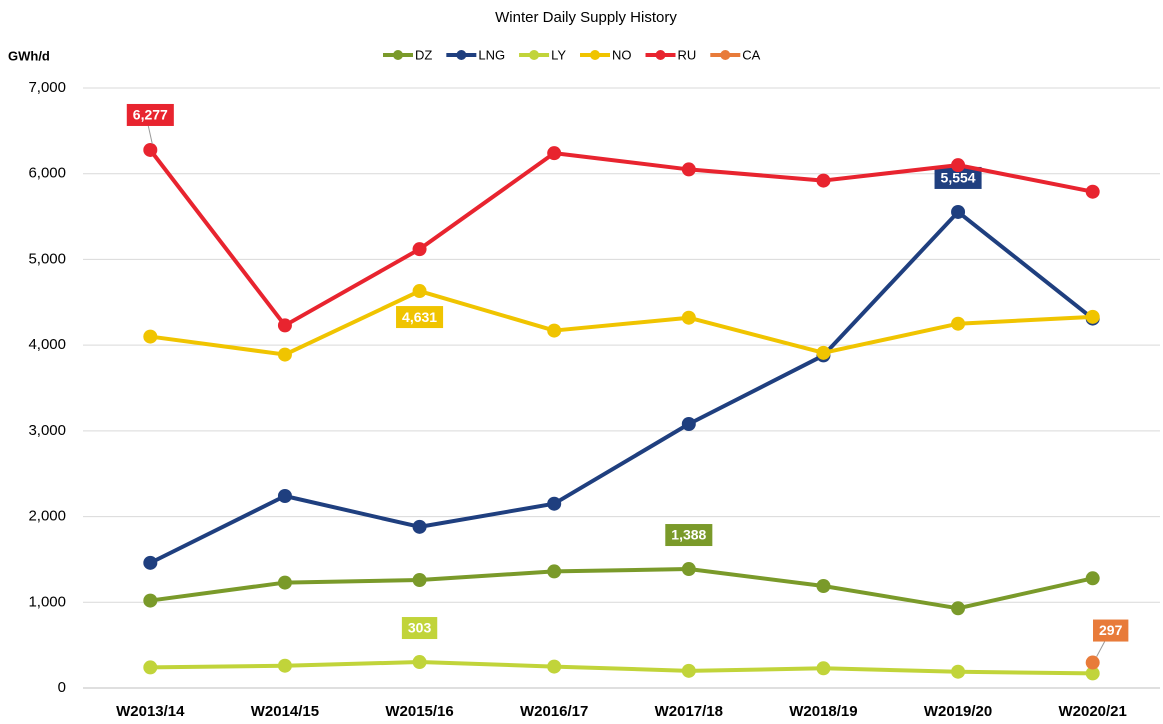 The height and width of the screenshot is (724, 1163). Describe the element at coordinates (62, 687) in the screenshot. I see `y-tick-label: 0` at that location.